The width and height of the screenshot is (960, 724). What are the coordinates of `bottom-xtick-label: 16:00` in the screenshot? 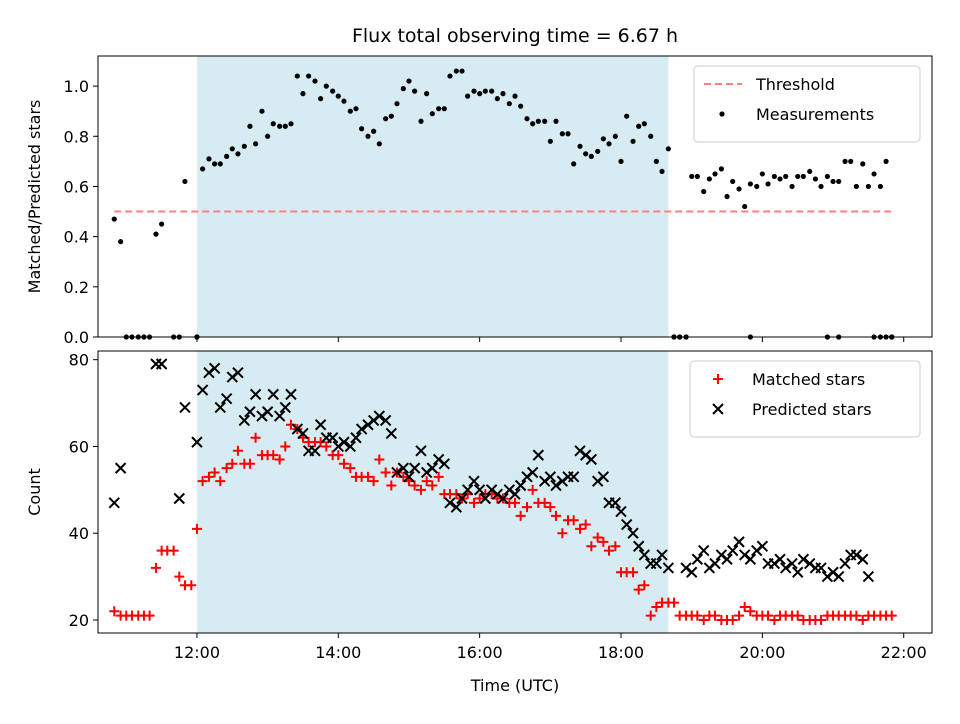 It's located at (480, 652).